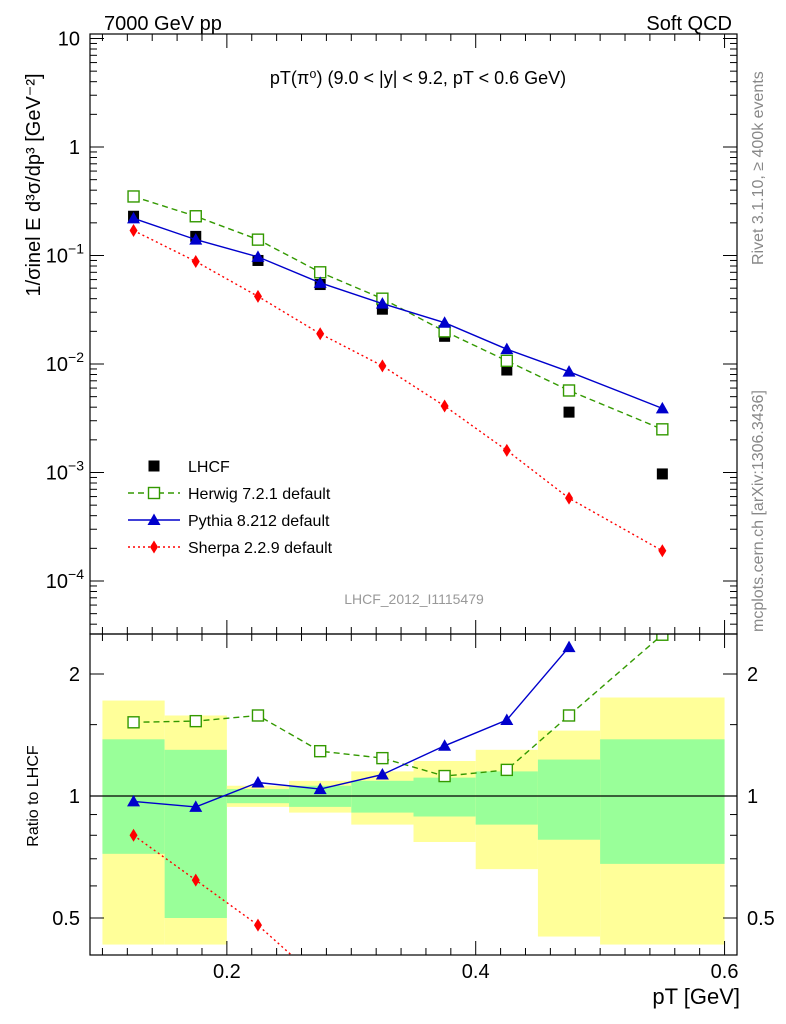  I want to click on legend-label-lhcf: LHCF, so click(209, 467).